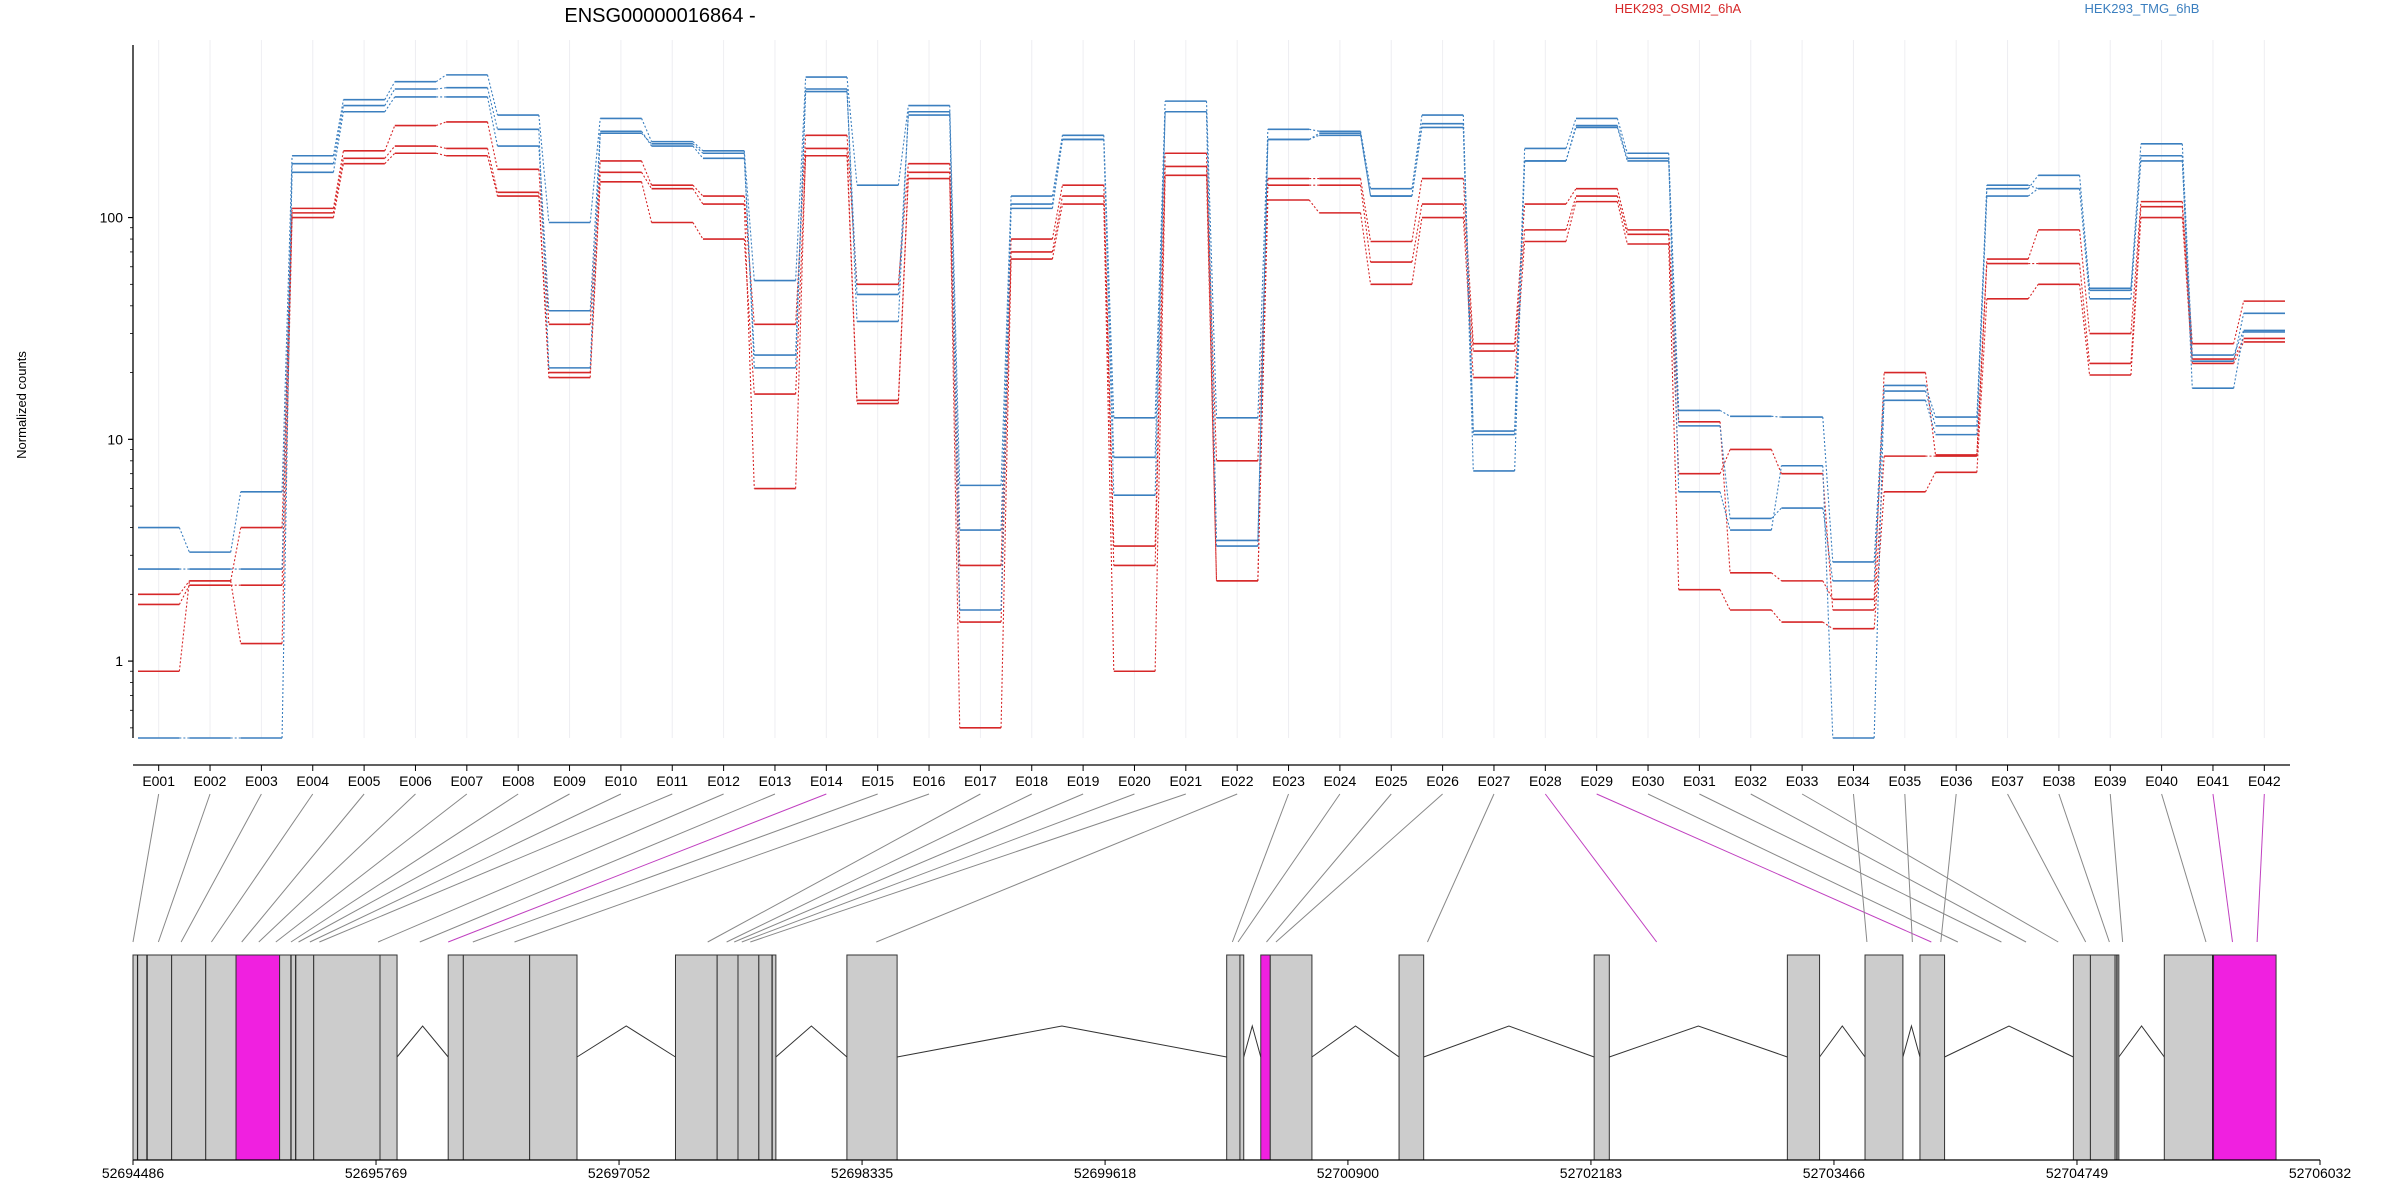  I want to click on legend-tmg: HEK293_TMG_6hB, so click(2142, 8).